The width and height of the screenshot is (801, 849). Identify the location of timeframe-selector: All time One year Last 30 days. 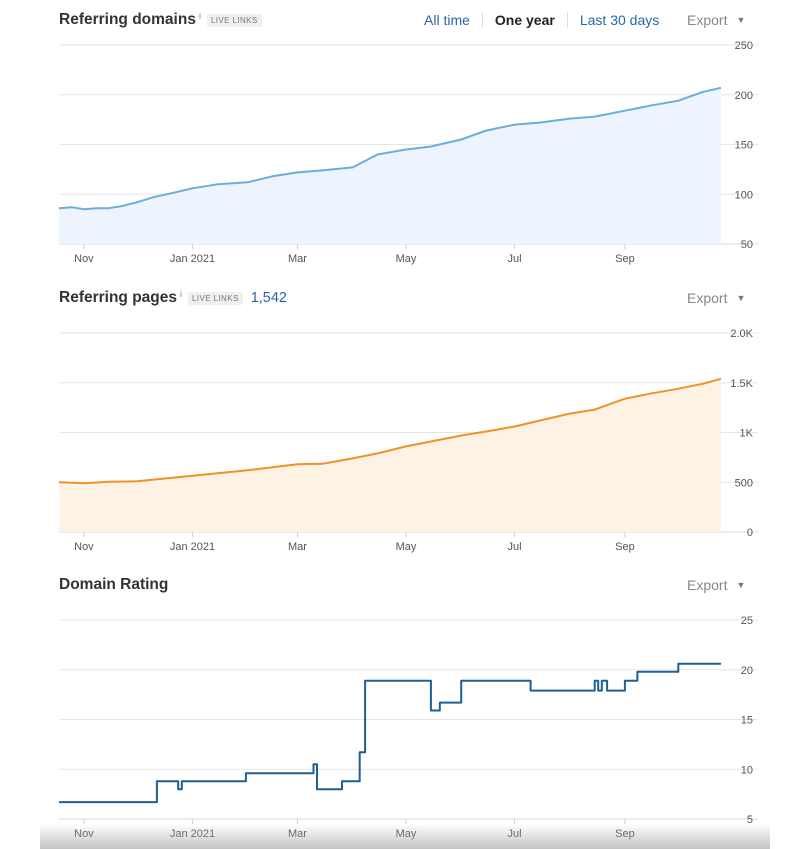
(541, 20).